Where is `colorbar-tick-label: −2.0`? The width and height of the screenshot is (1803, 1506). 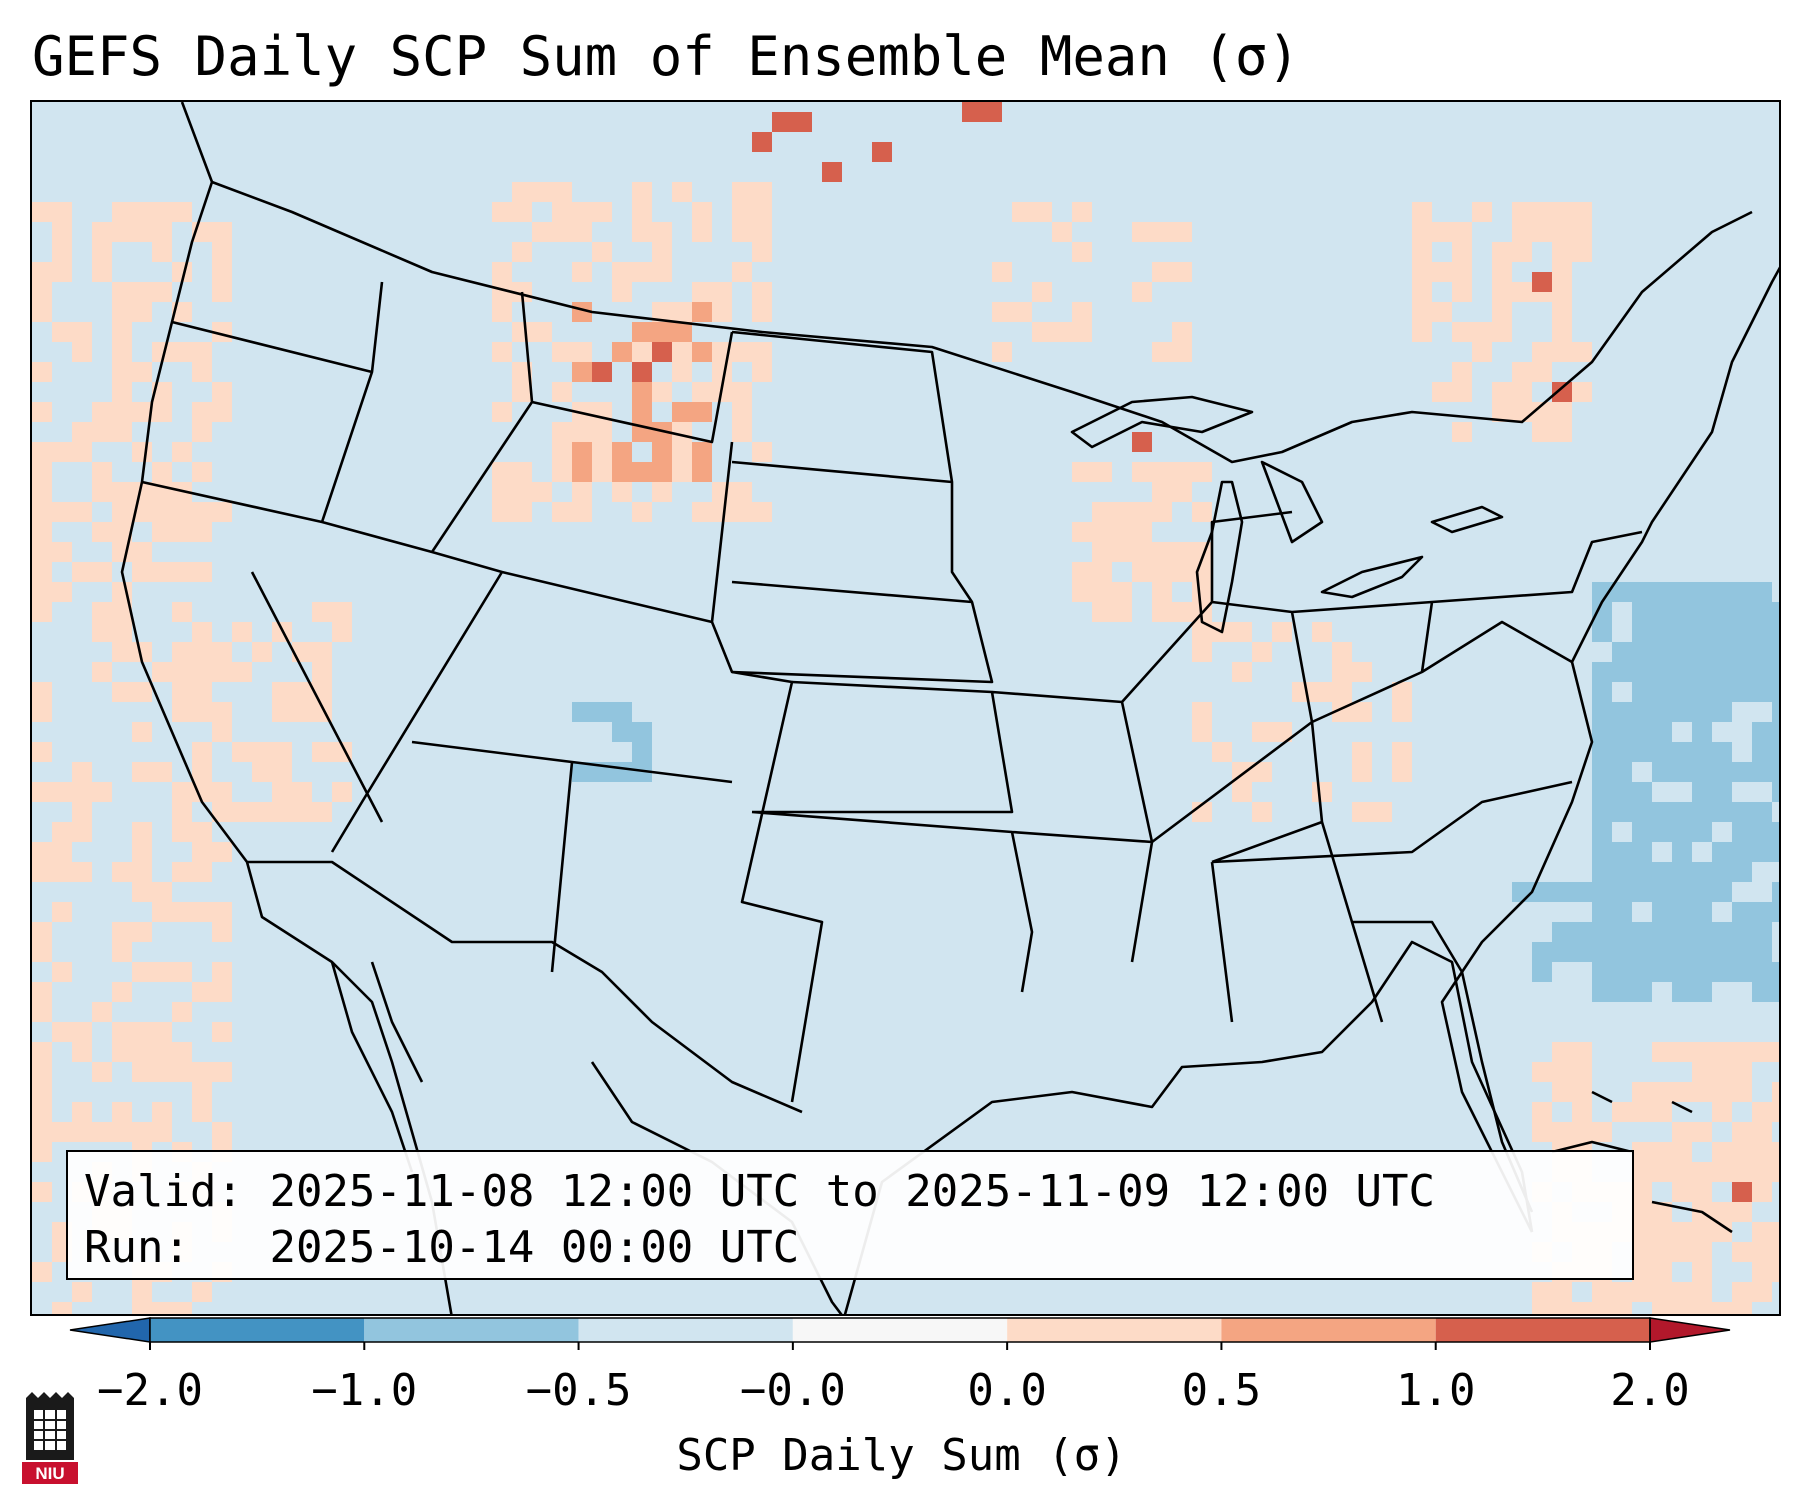
colorbar-tick-label: −2.0 is located at coordinates (150, 1390).